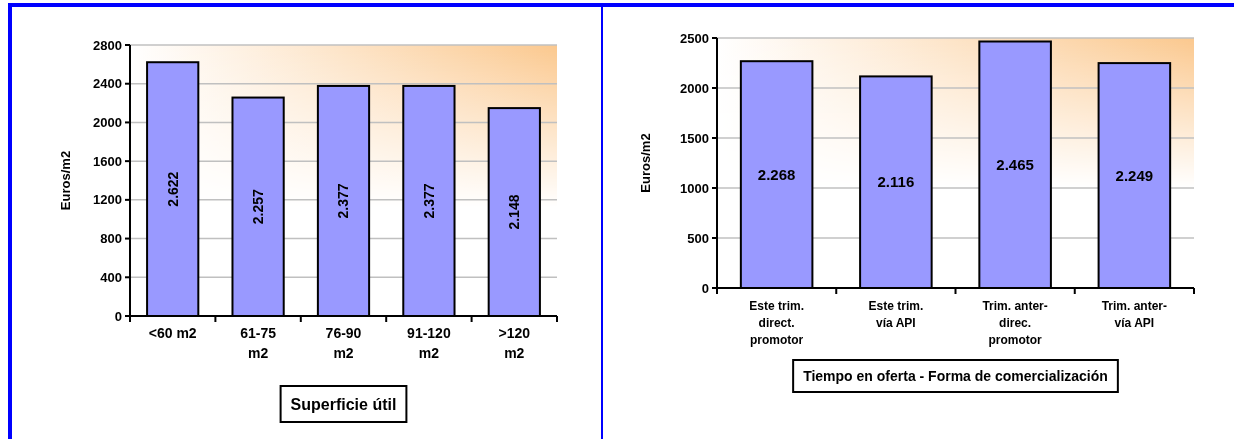  I want to click on x-tick-label: 76-90 m2, so click(343, 343).